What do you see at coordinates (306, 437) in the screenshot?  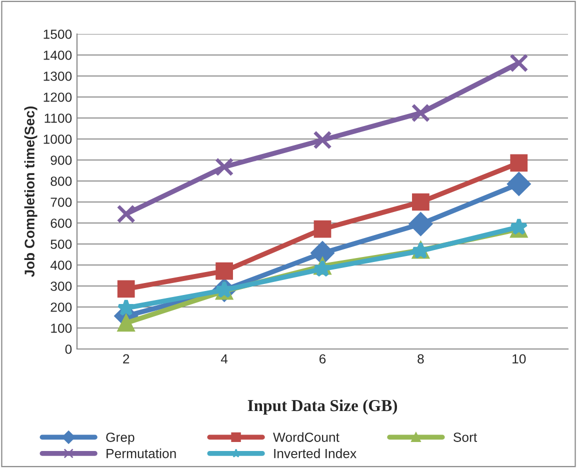 I see `legend-label: WordCount` at bounding box center [306, 437].